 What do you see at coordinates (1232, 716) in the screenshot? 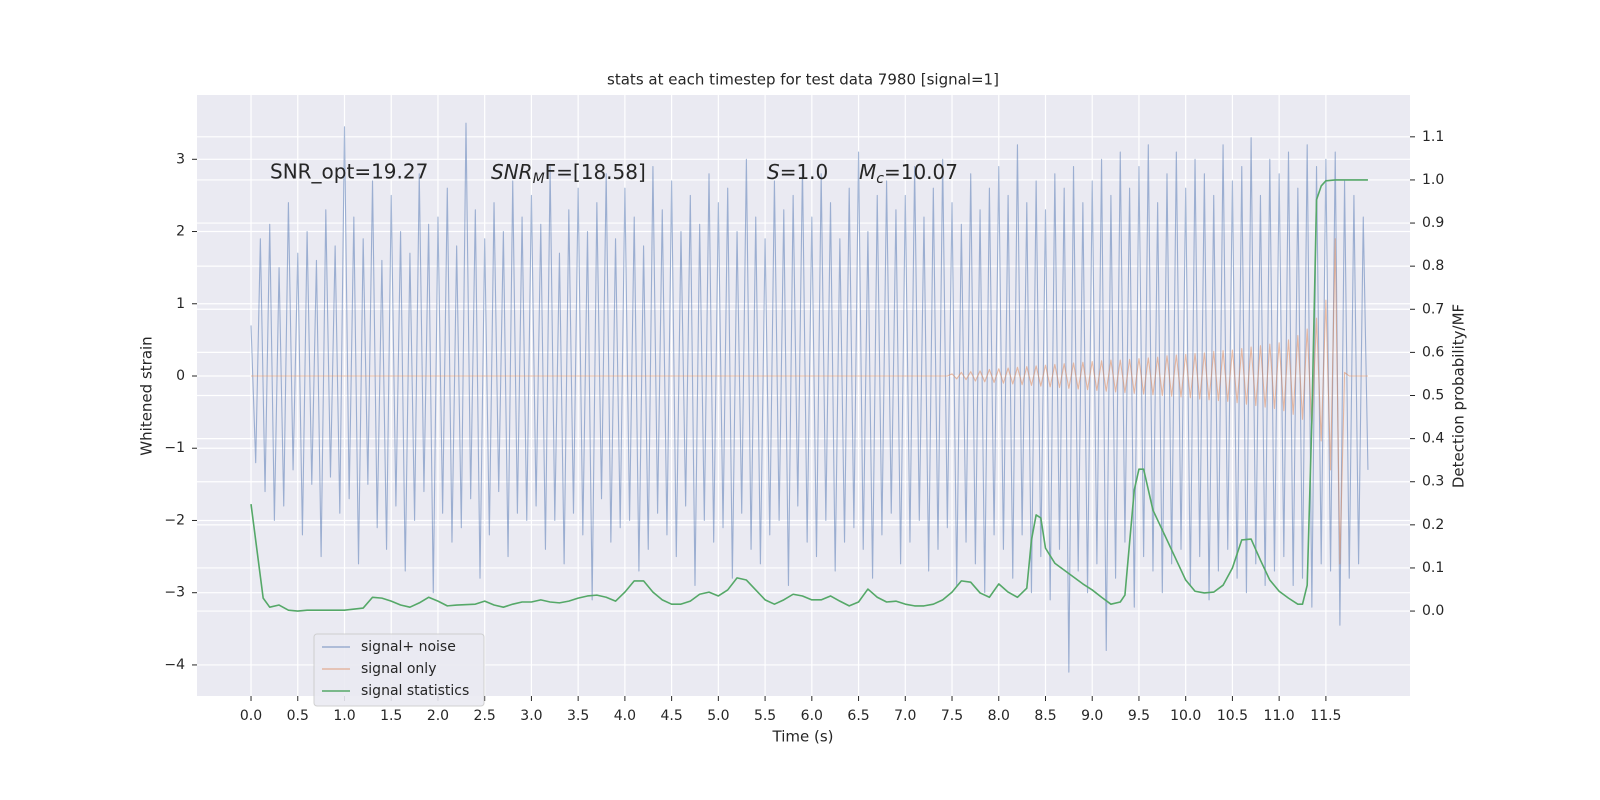
I see `x-tick-label: 10.5` at bounding box center [1232, 716].